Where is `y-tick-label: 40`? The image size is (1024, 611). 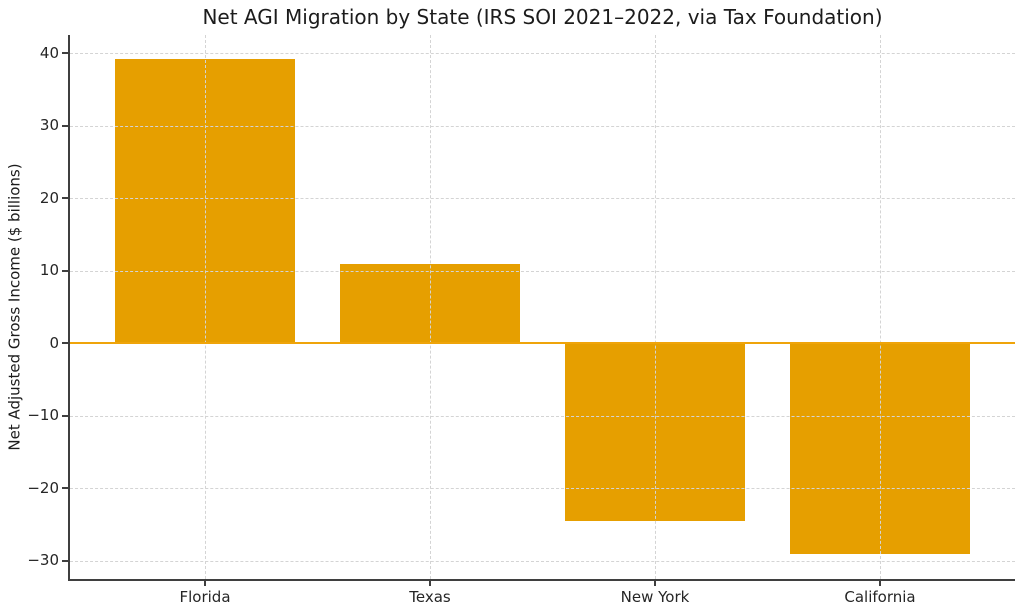 y-tick-label: 40 is located at coordinates (49, 52).